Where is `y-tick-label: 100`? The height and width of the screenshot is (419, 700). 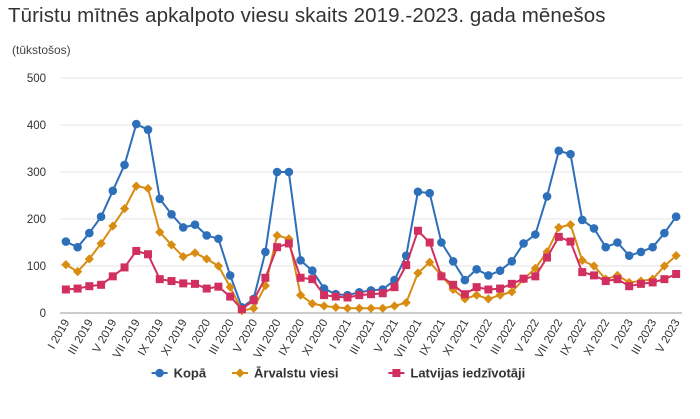
y-tick-label: 100 is located at coordinates (36, 267).